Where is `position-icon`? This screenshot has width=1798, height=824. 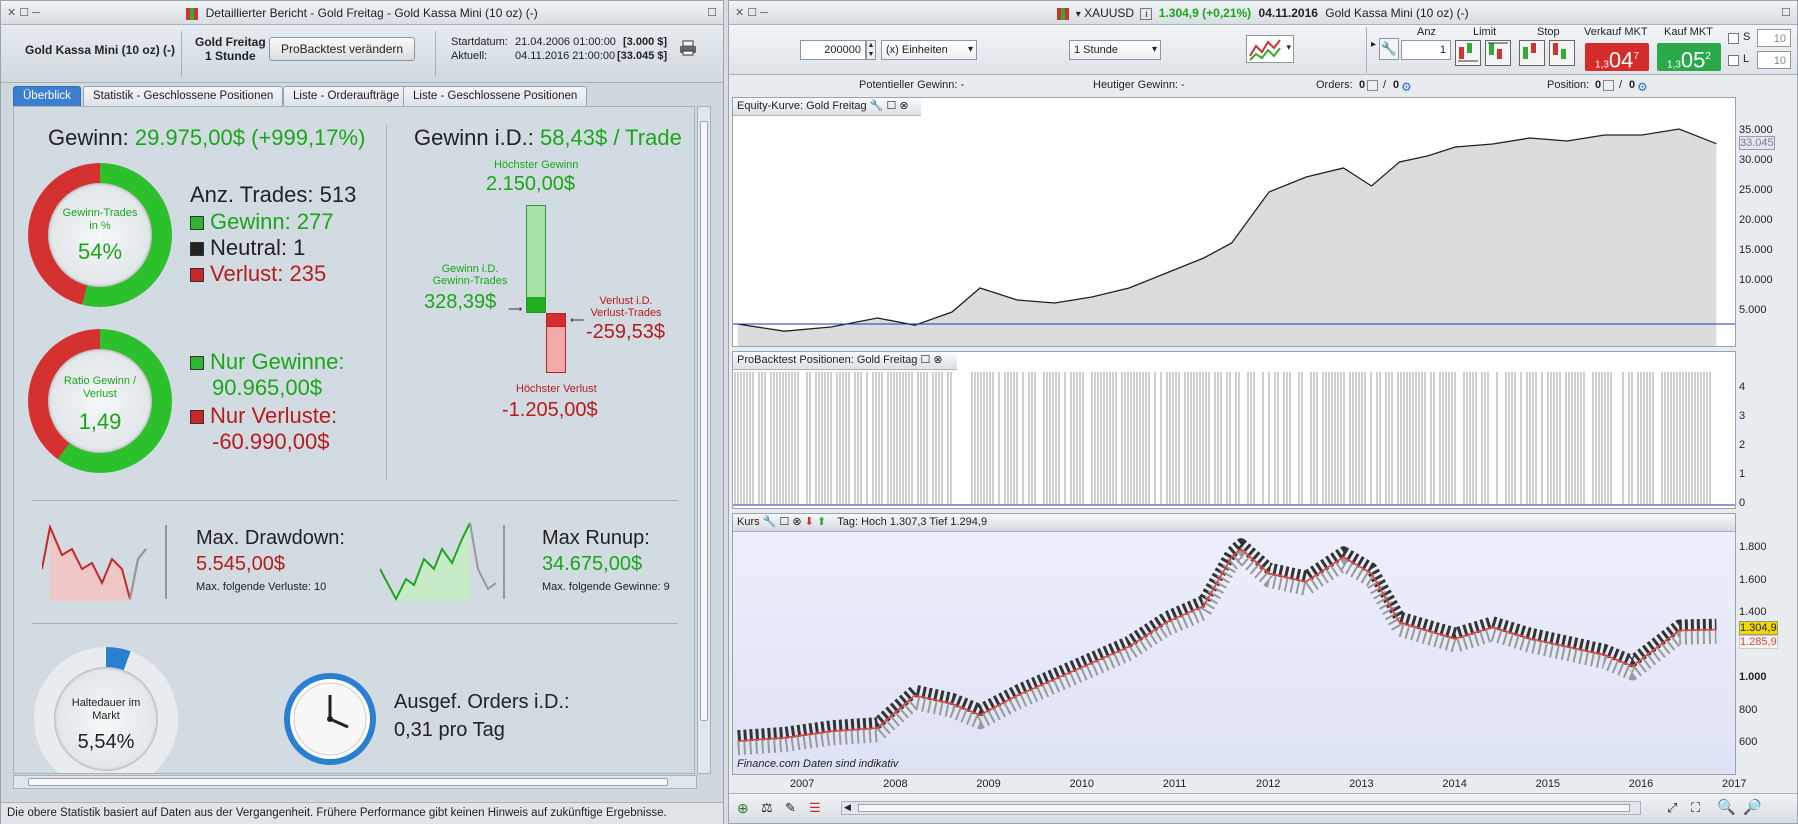
position-icon is located at coordinates (1608, 85).